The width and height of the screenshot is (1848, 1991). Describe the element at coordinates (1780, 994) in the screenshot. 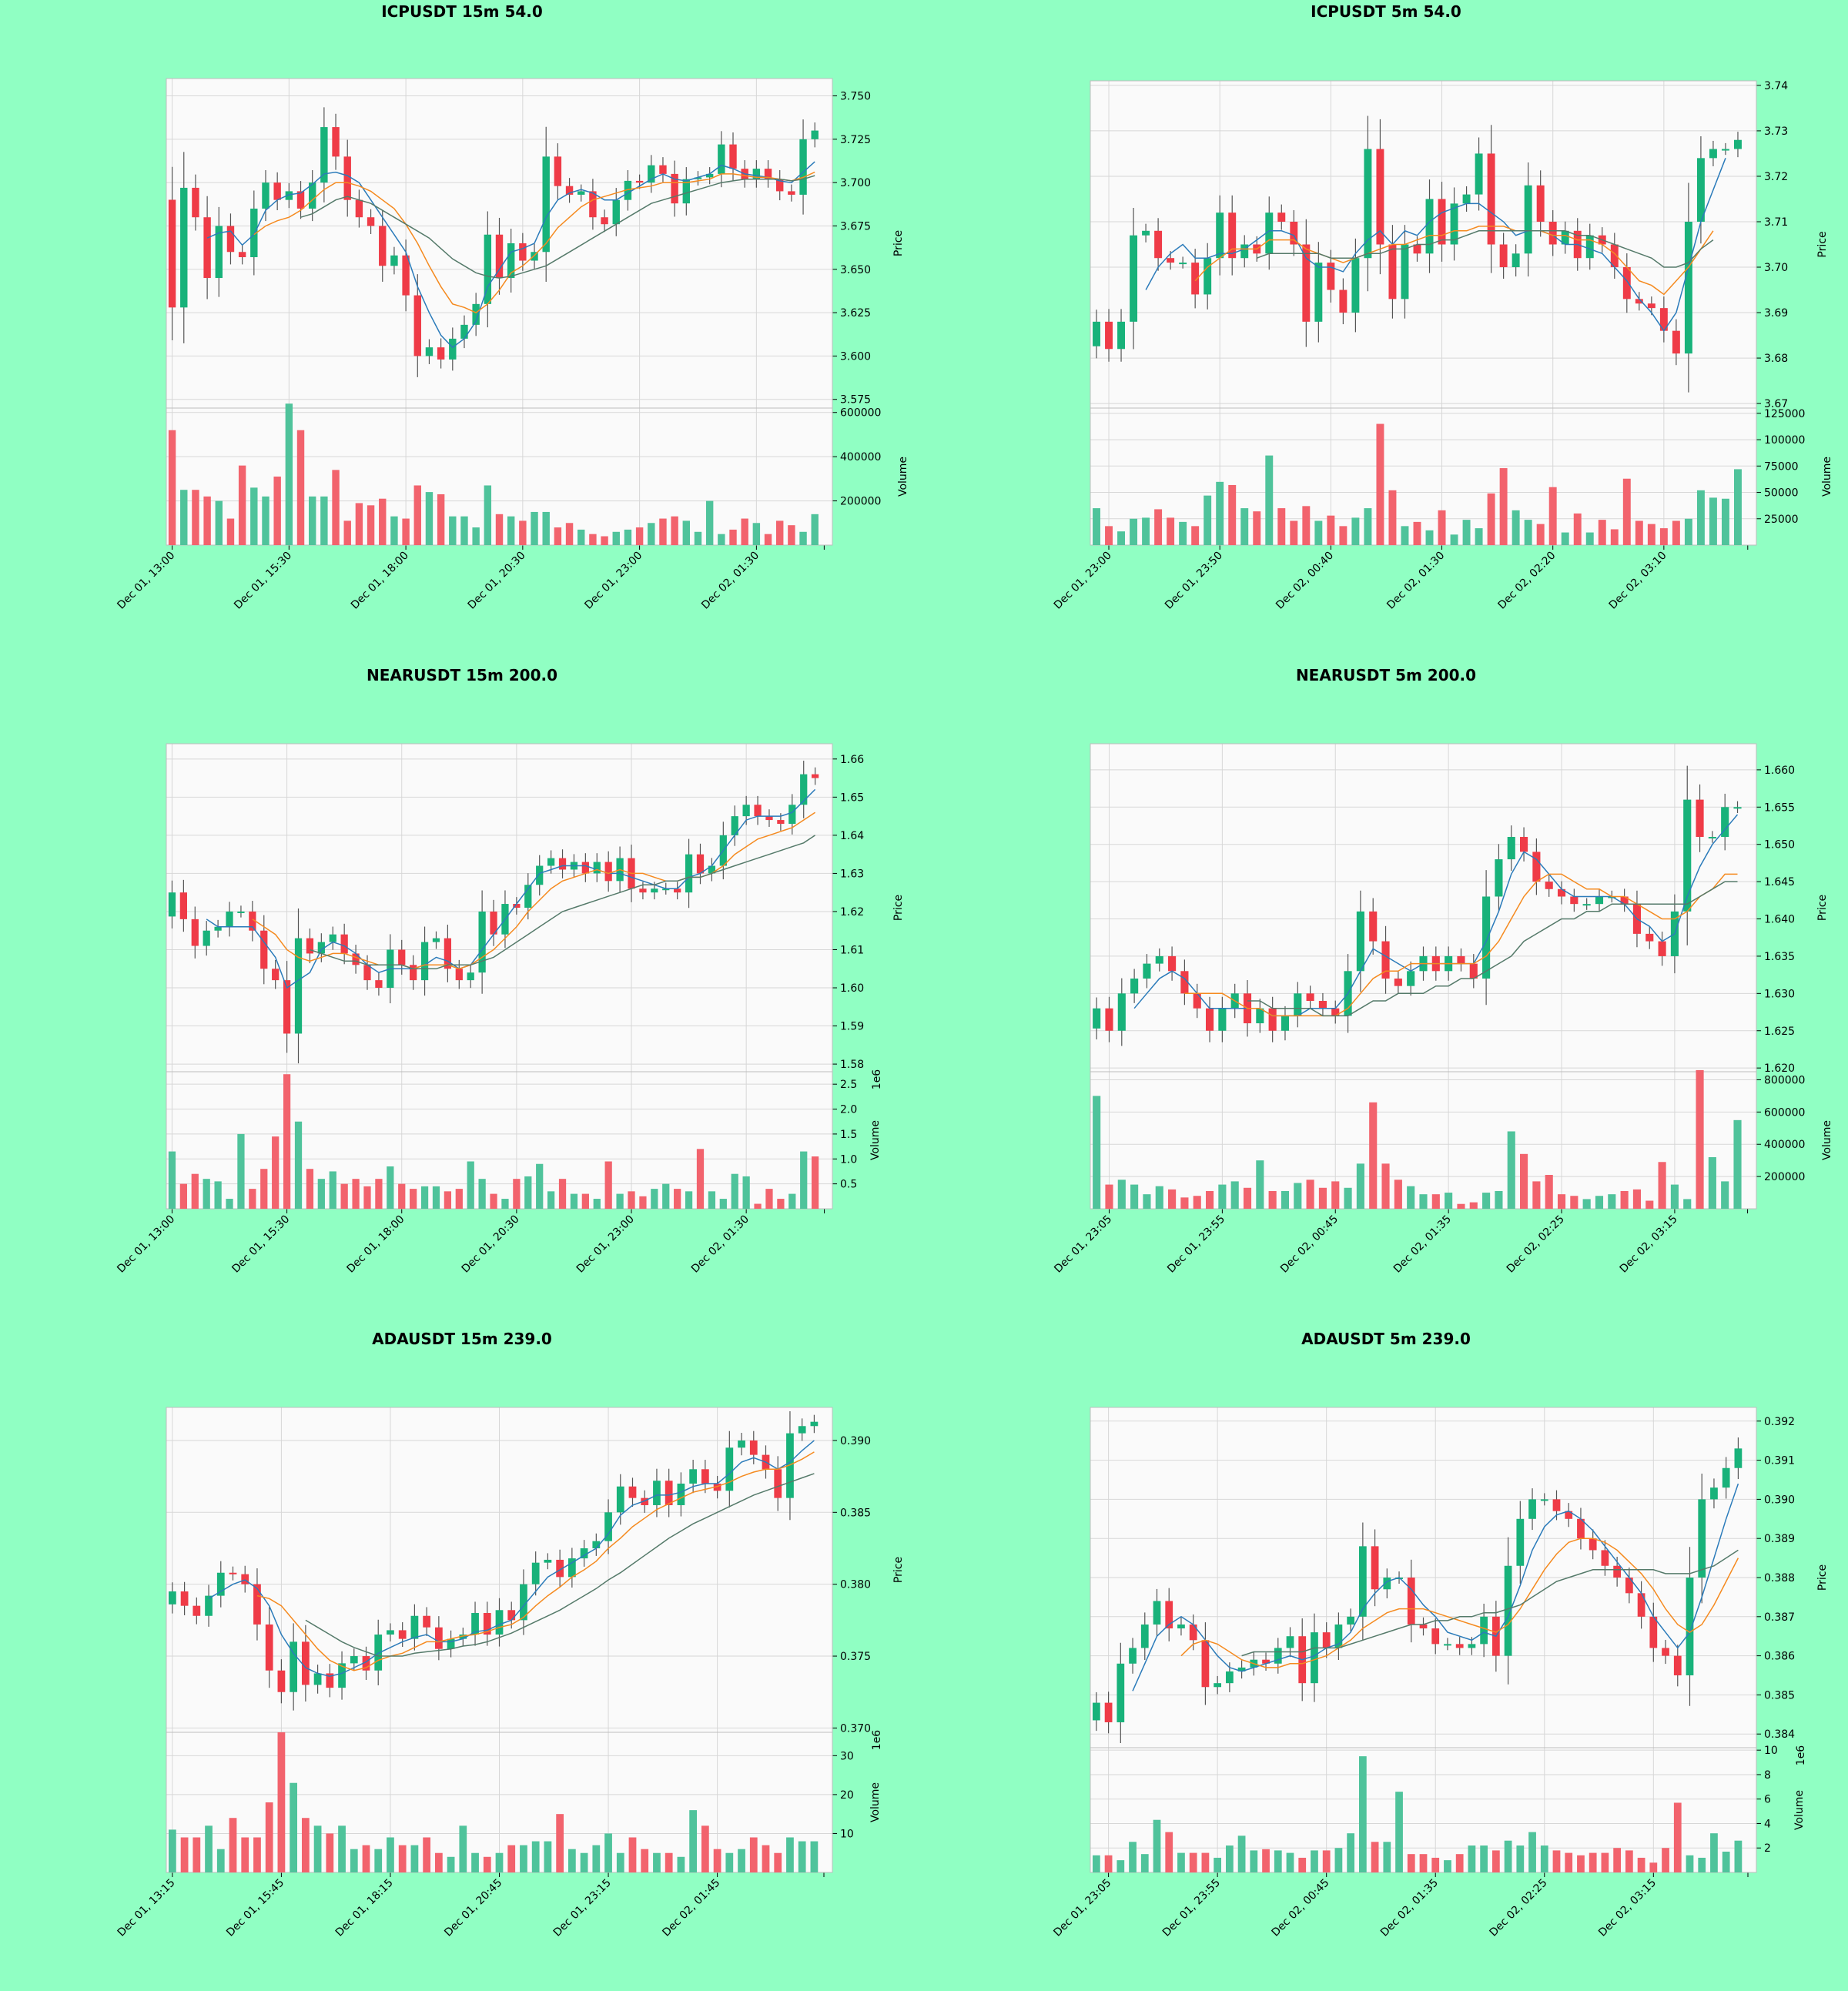

I see `price-tick-label: 1.630` at that location.